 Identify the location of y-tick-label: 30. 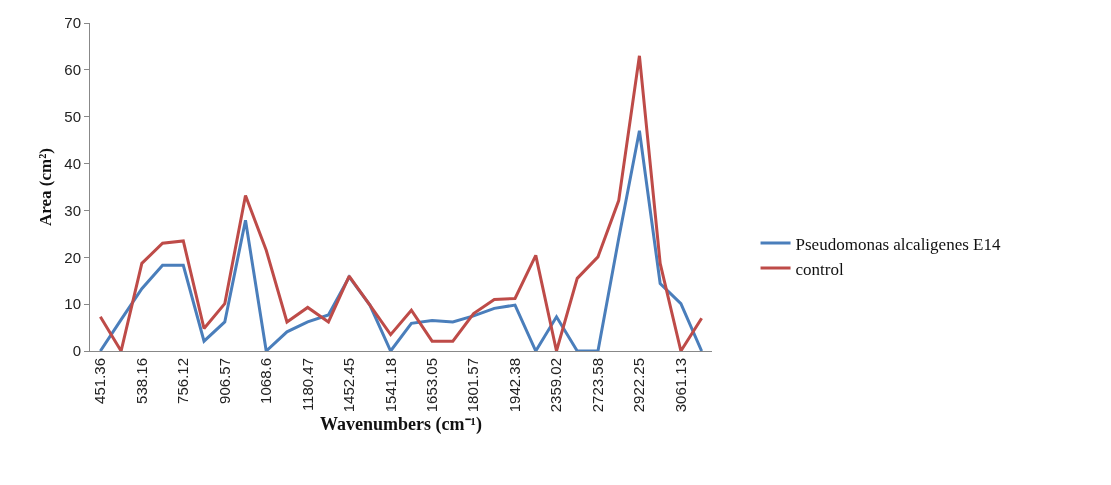
(72, 210).